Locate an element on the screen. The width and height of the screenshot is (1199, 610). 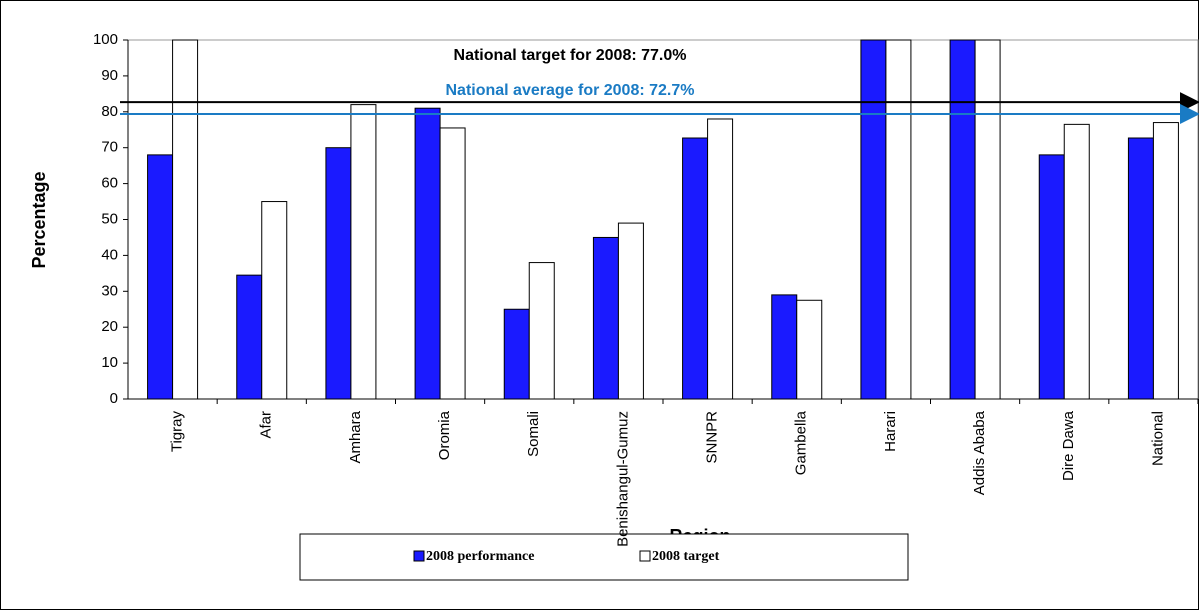
y-tick-label: 30 is located at coordinates (109, 290).